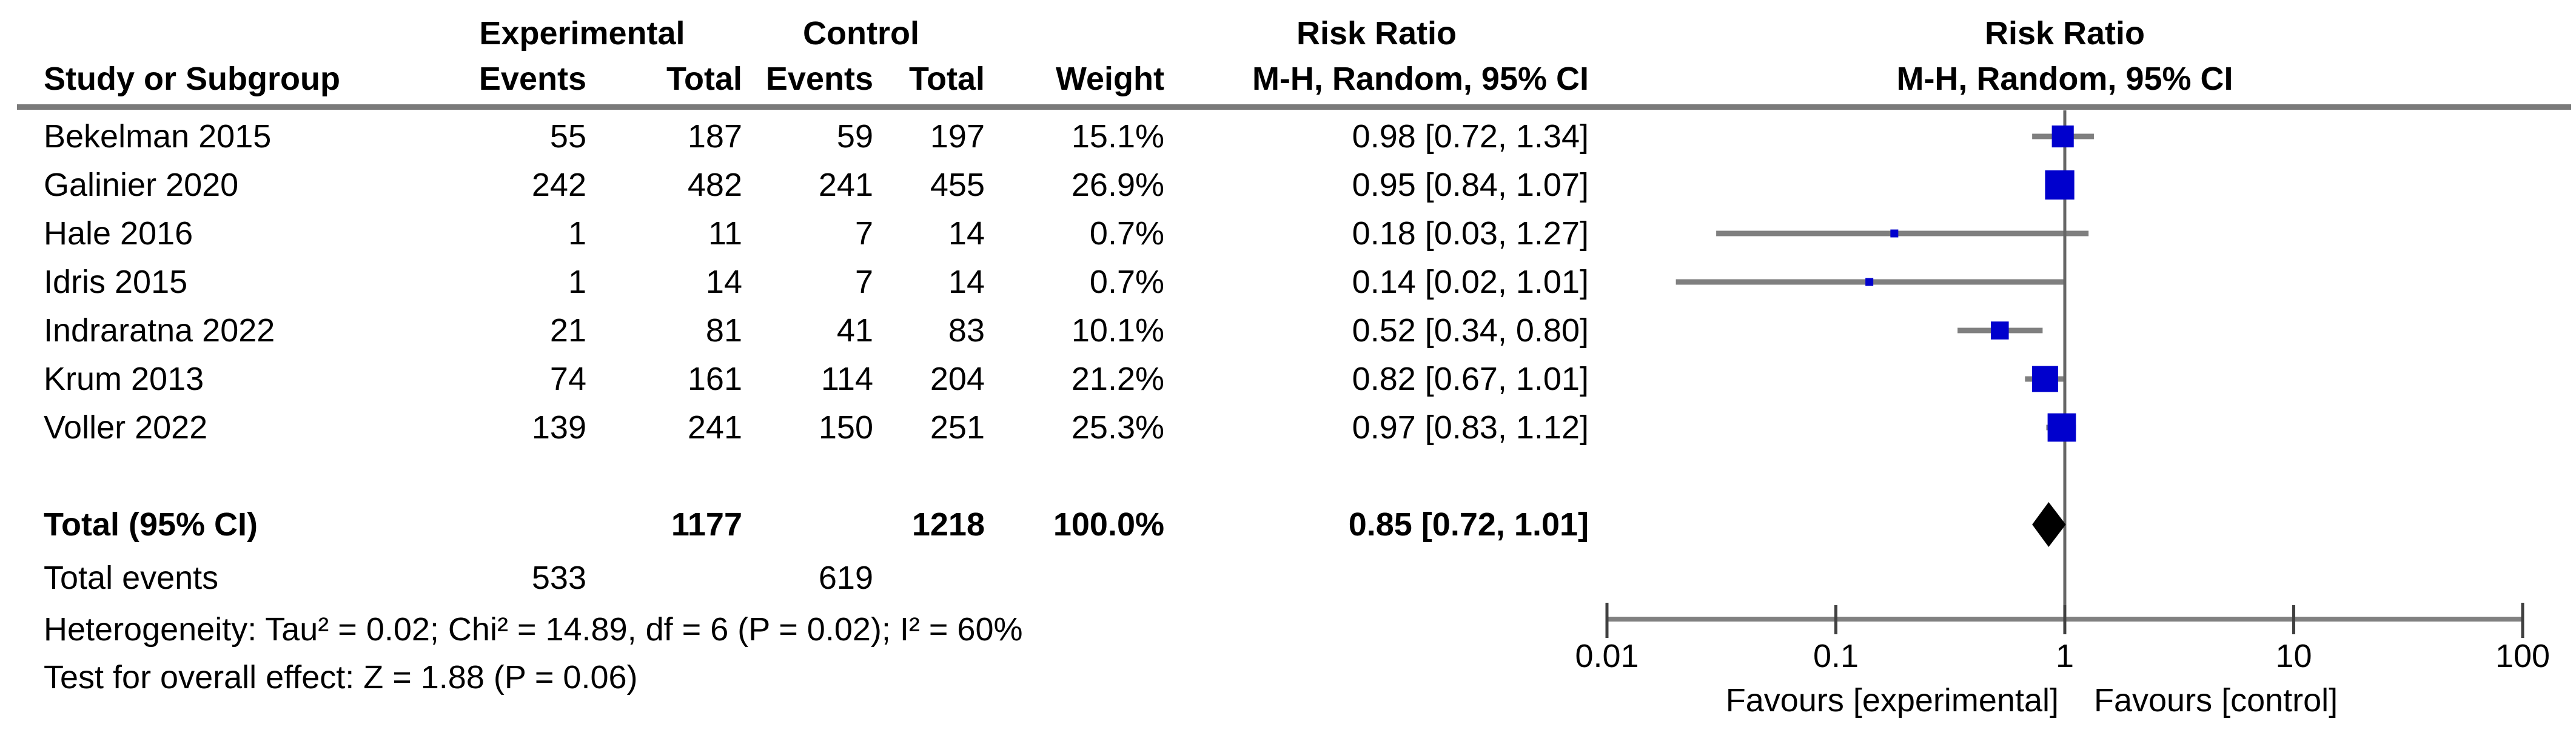 The image size is (2576, 741). Describe the element at coordinates (159, 331) in the screenshot. I see `study-name: Indraratna 2022` at that location.